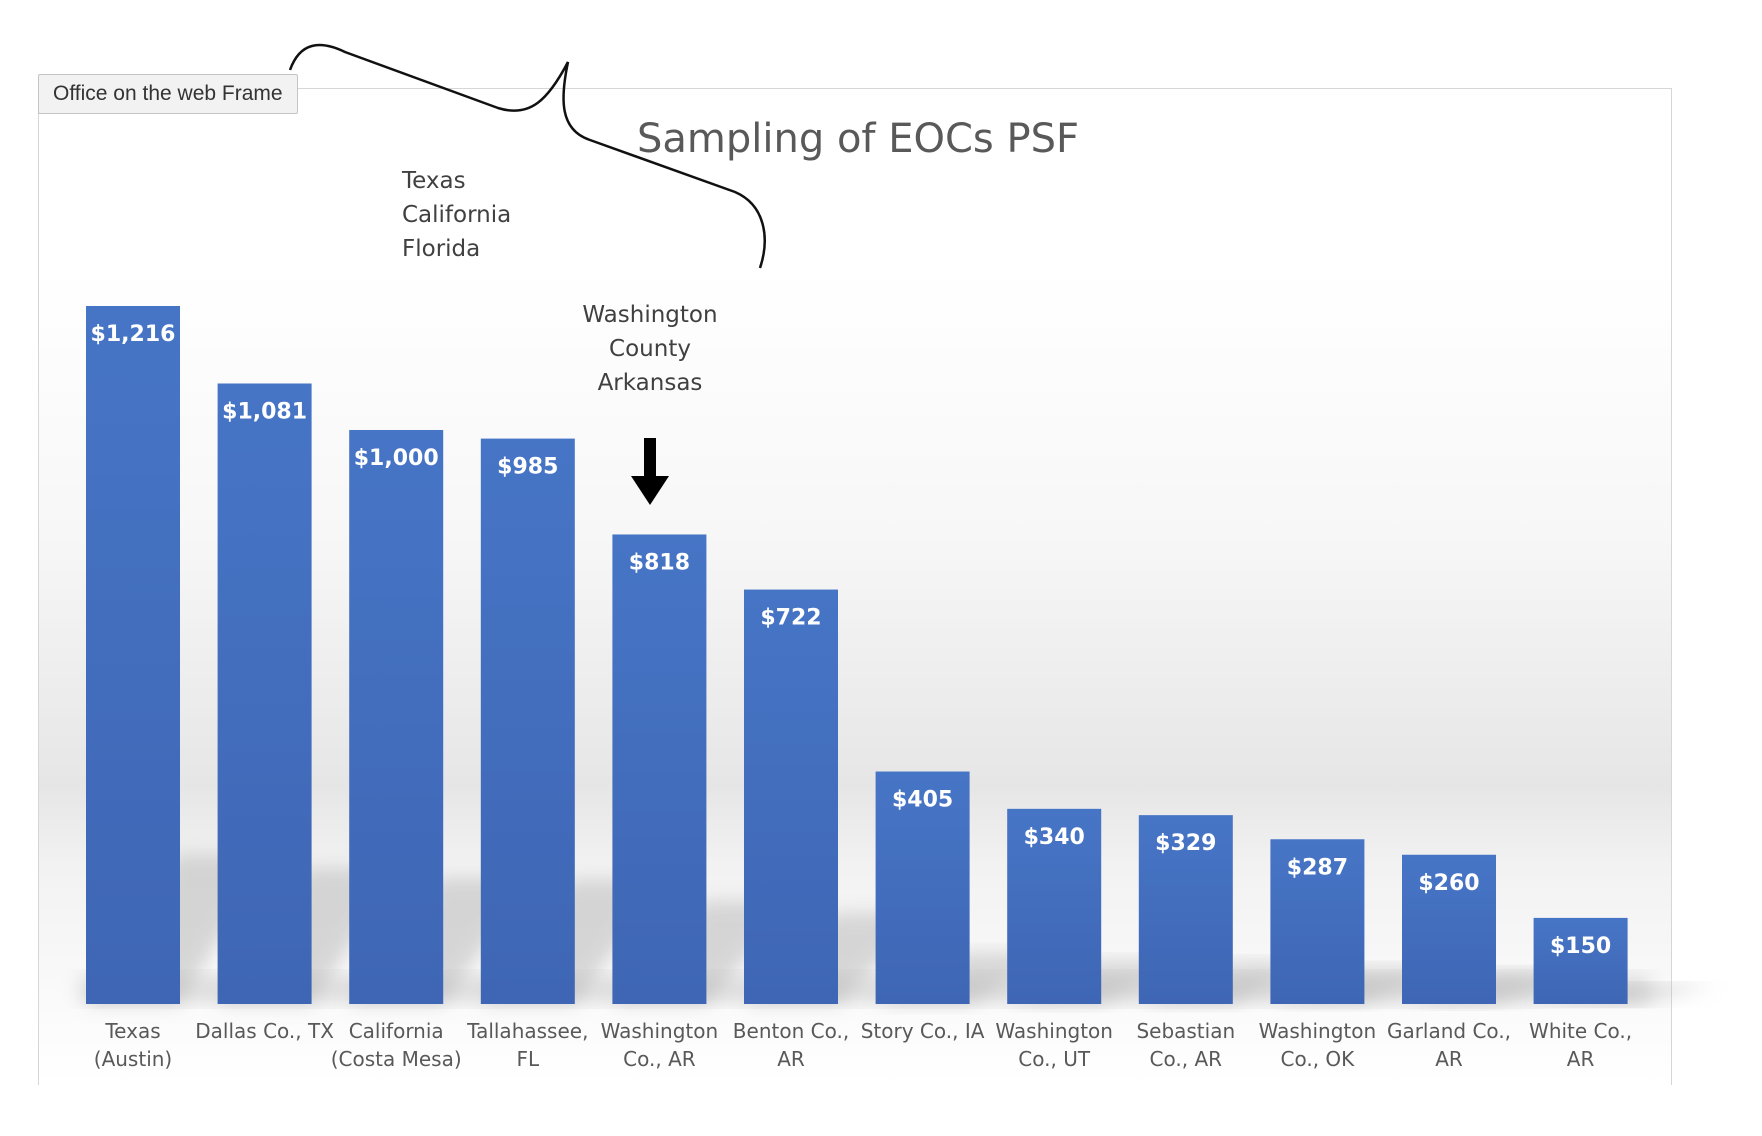 The width and height of the screenshot is (1762, 1136). Describe the element at coordinates (527, 156) in the screenshot. I see `brace-decoration` at that location.